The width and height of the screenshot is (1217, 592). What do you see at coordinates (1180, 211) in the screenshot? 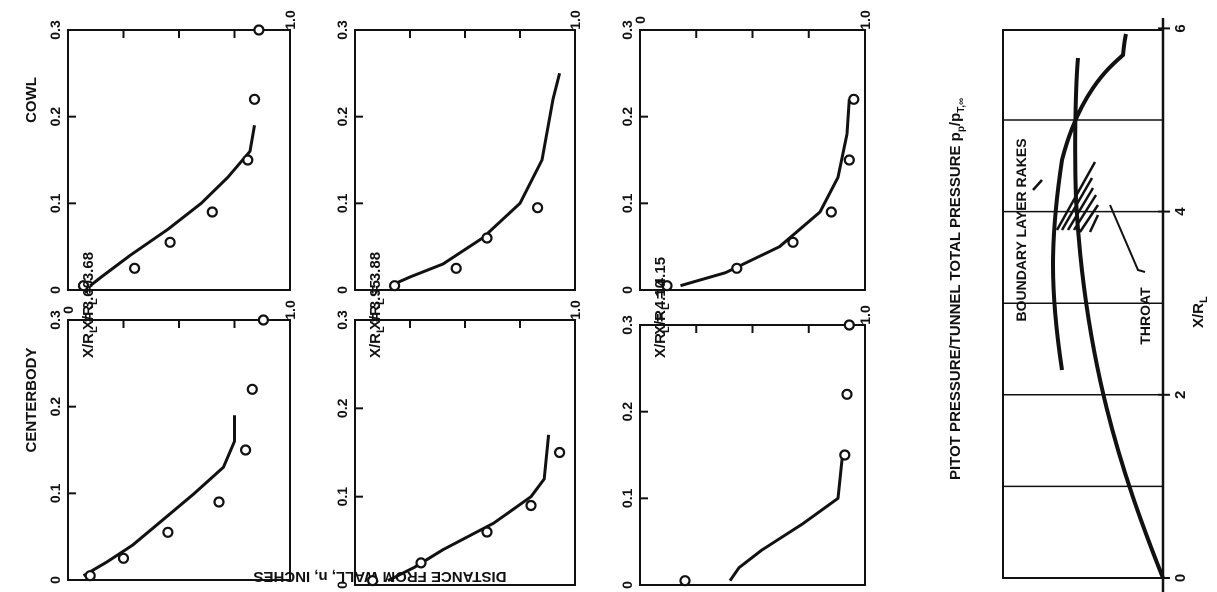
I see `schematic-tick-label: 4` at bounding box center [1180, 211].